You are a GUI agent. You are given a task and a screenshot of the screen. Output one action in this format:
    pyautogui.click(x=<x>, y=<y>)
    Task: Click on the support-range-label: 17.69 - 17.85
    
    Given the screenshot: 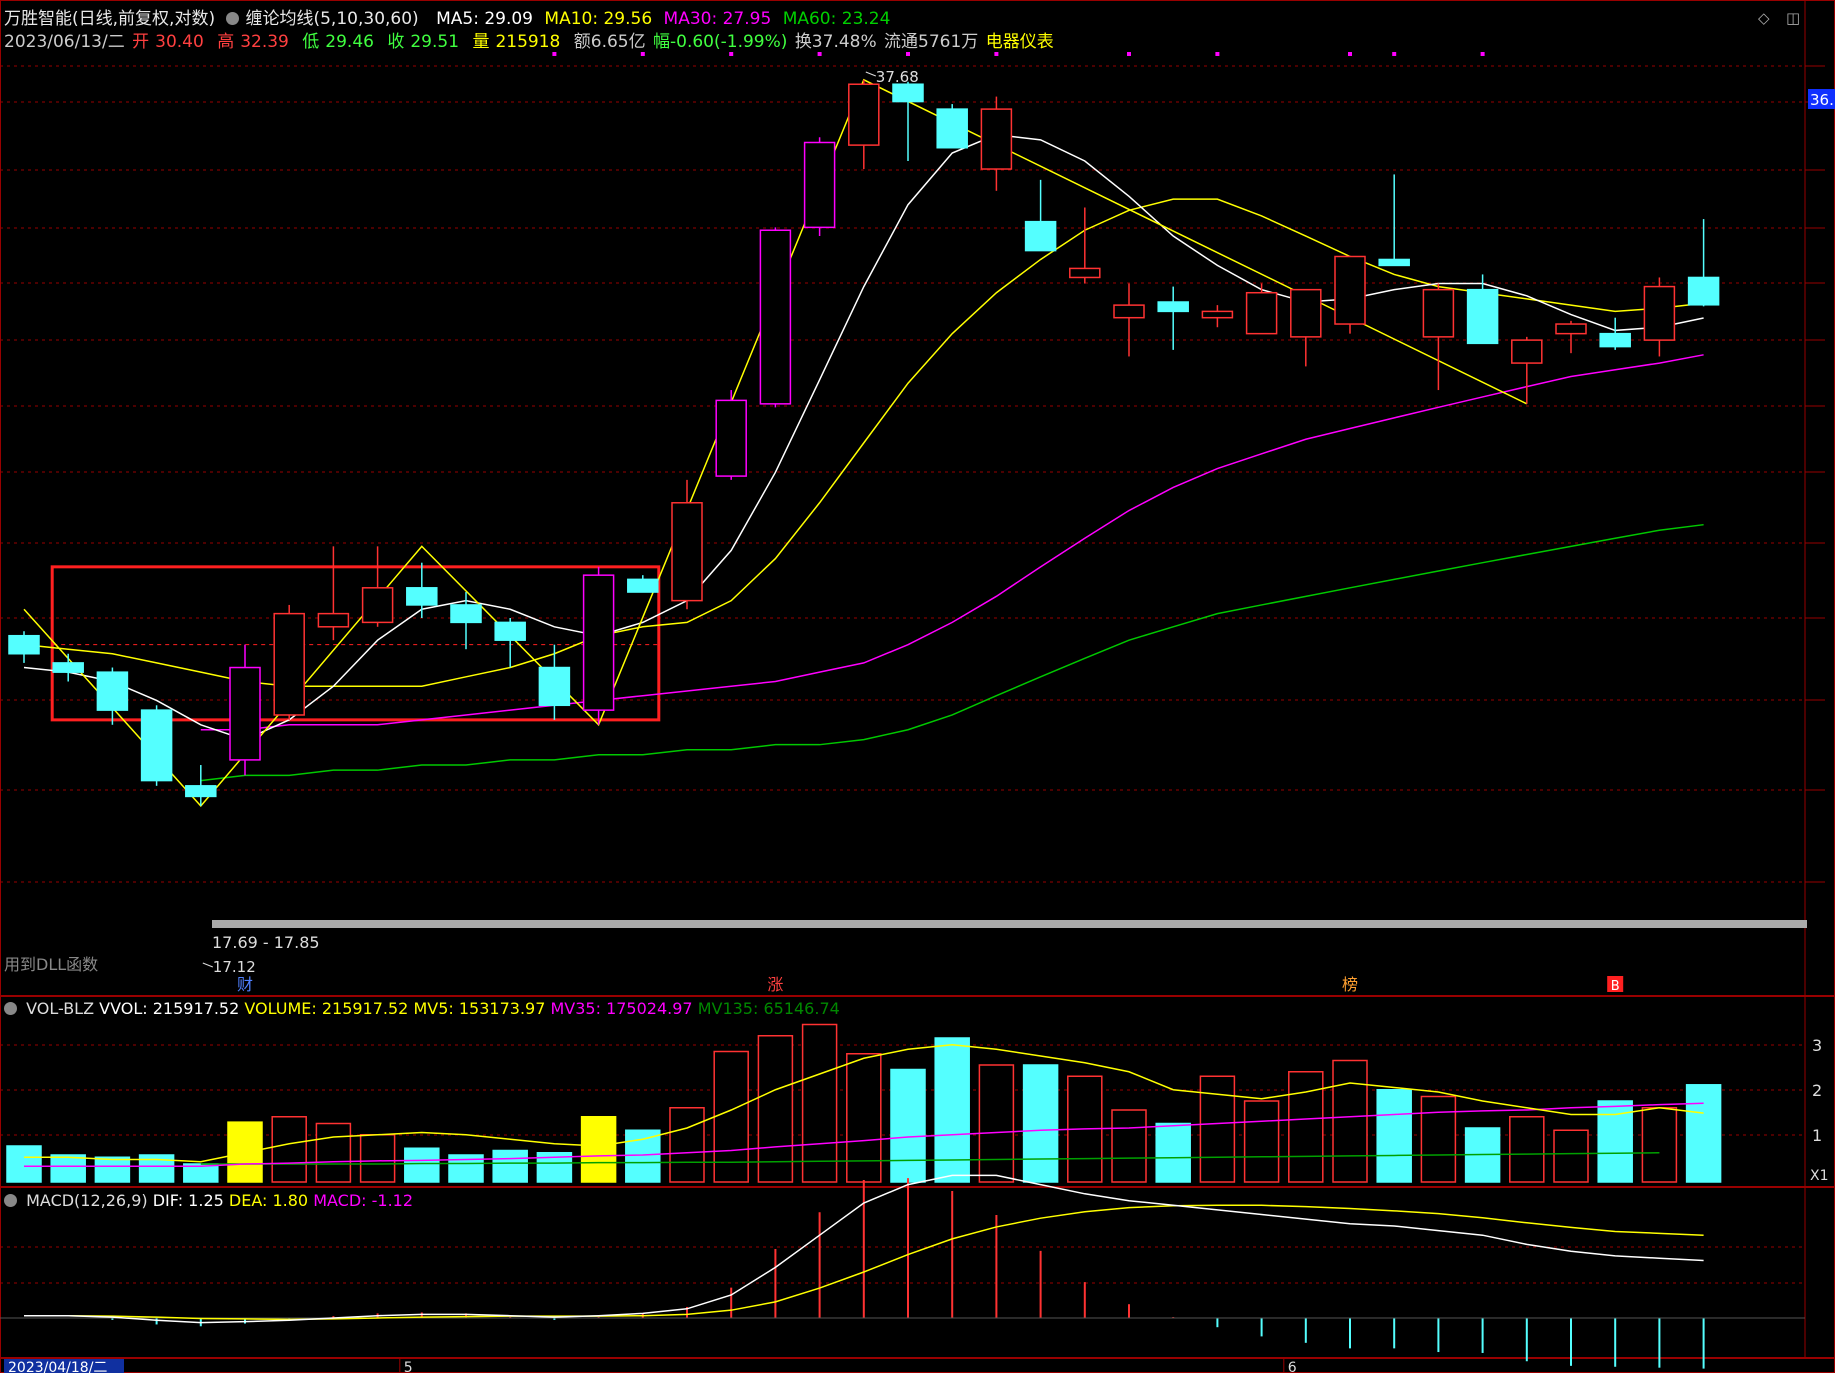 What is the action you would take?
    pyautogui.click(x=266, y=942)
    